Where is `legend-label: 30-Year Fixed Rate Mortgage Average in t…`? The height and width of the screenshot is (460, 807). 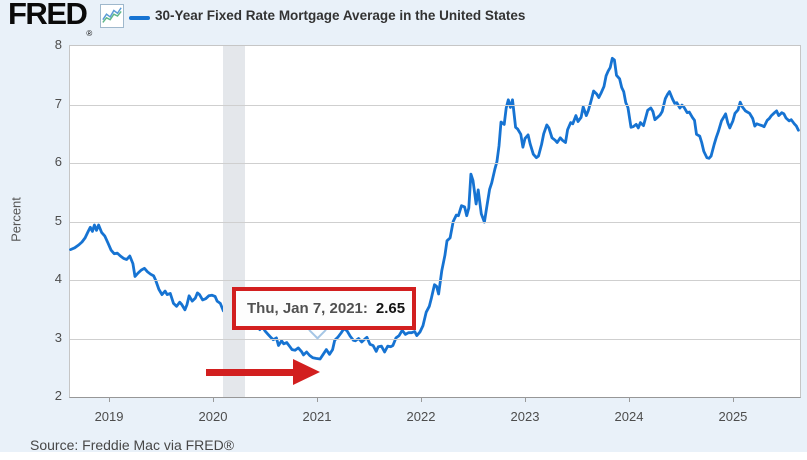 legend-label: 30-Year Fixed Rate Mortgage Average in t… is located at coordinates (340, 15).